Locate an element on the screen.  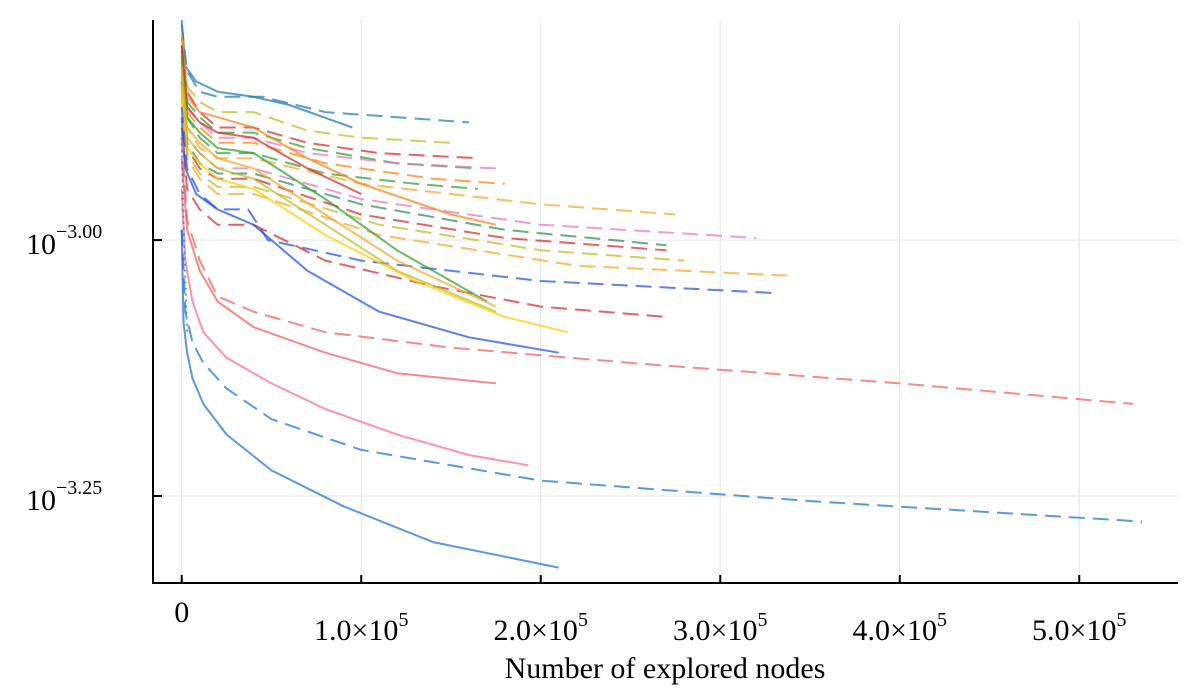
x-tick-mantissa: 5.0×10 is located at coordinates (1074, 630).